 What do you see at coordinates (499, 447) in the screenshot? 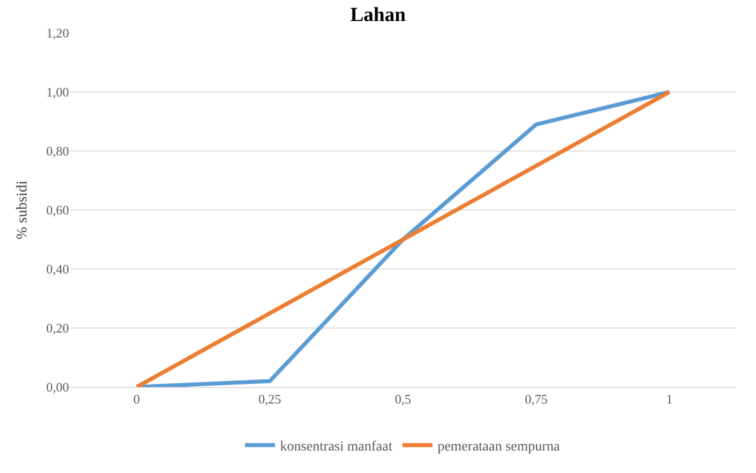
I see `legend-label: pemerataan sempurna` at bounding box center [499, 447].